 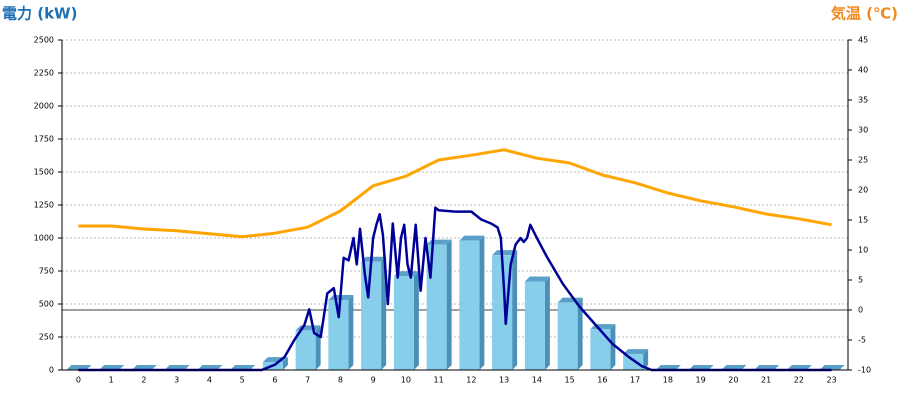 I want to click on x-tick-label: 13, so click(x=504, y=380).